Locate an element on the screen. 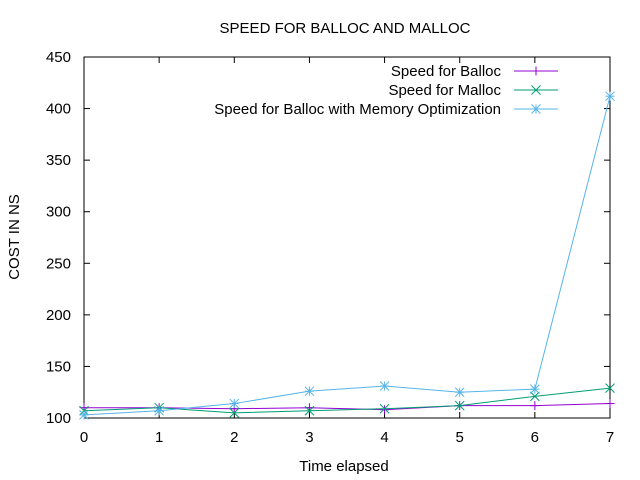  y-tick-label: 200 is located at coordinates (58, 315).